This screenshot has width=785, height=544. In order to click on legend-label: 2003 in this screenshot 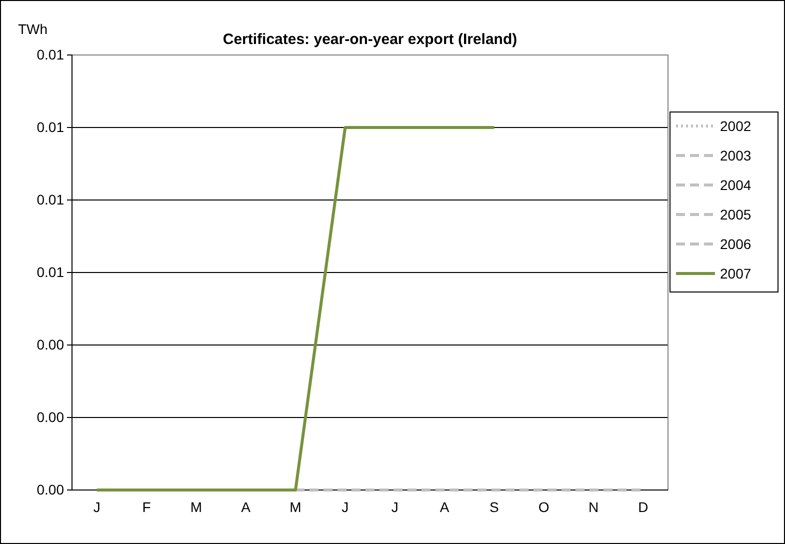, I will do `click(736, 156)`.